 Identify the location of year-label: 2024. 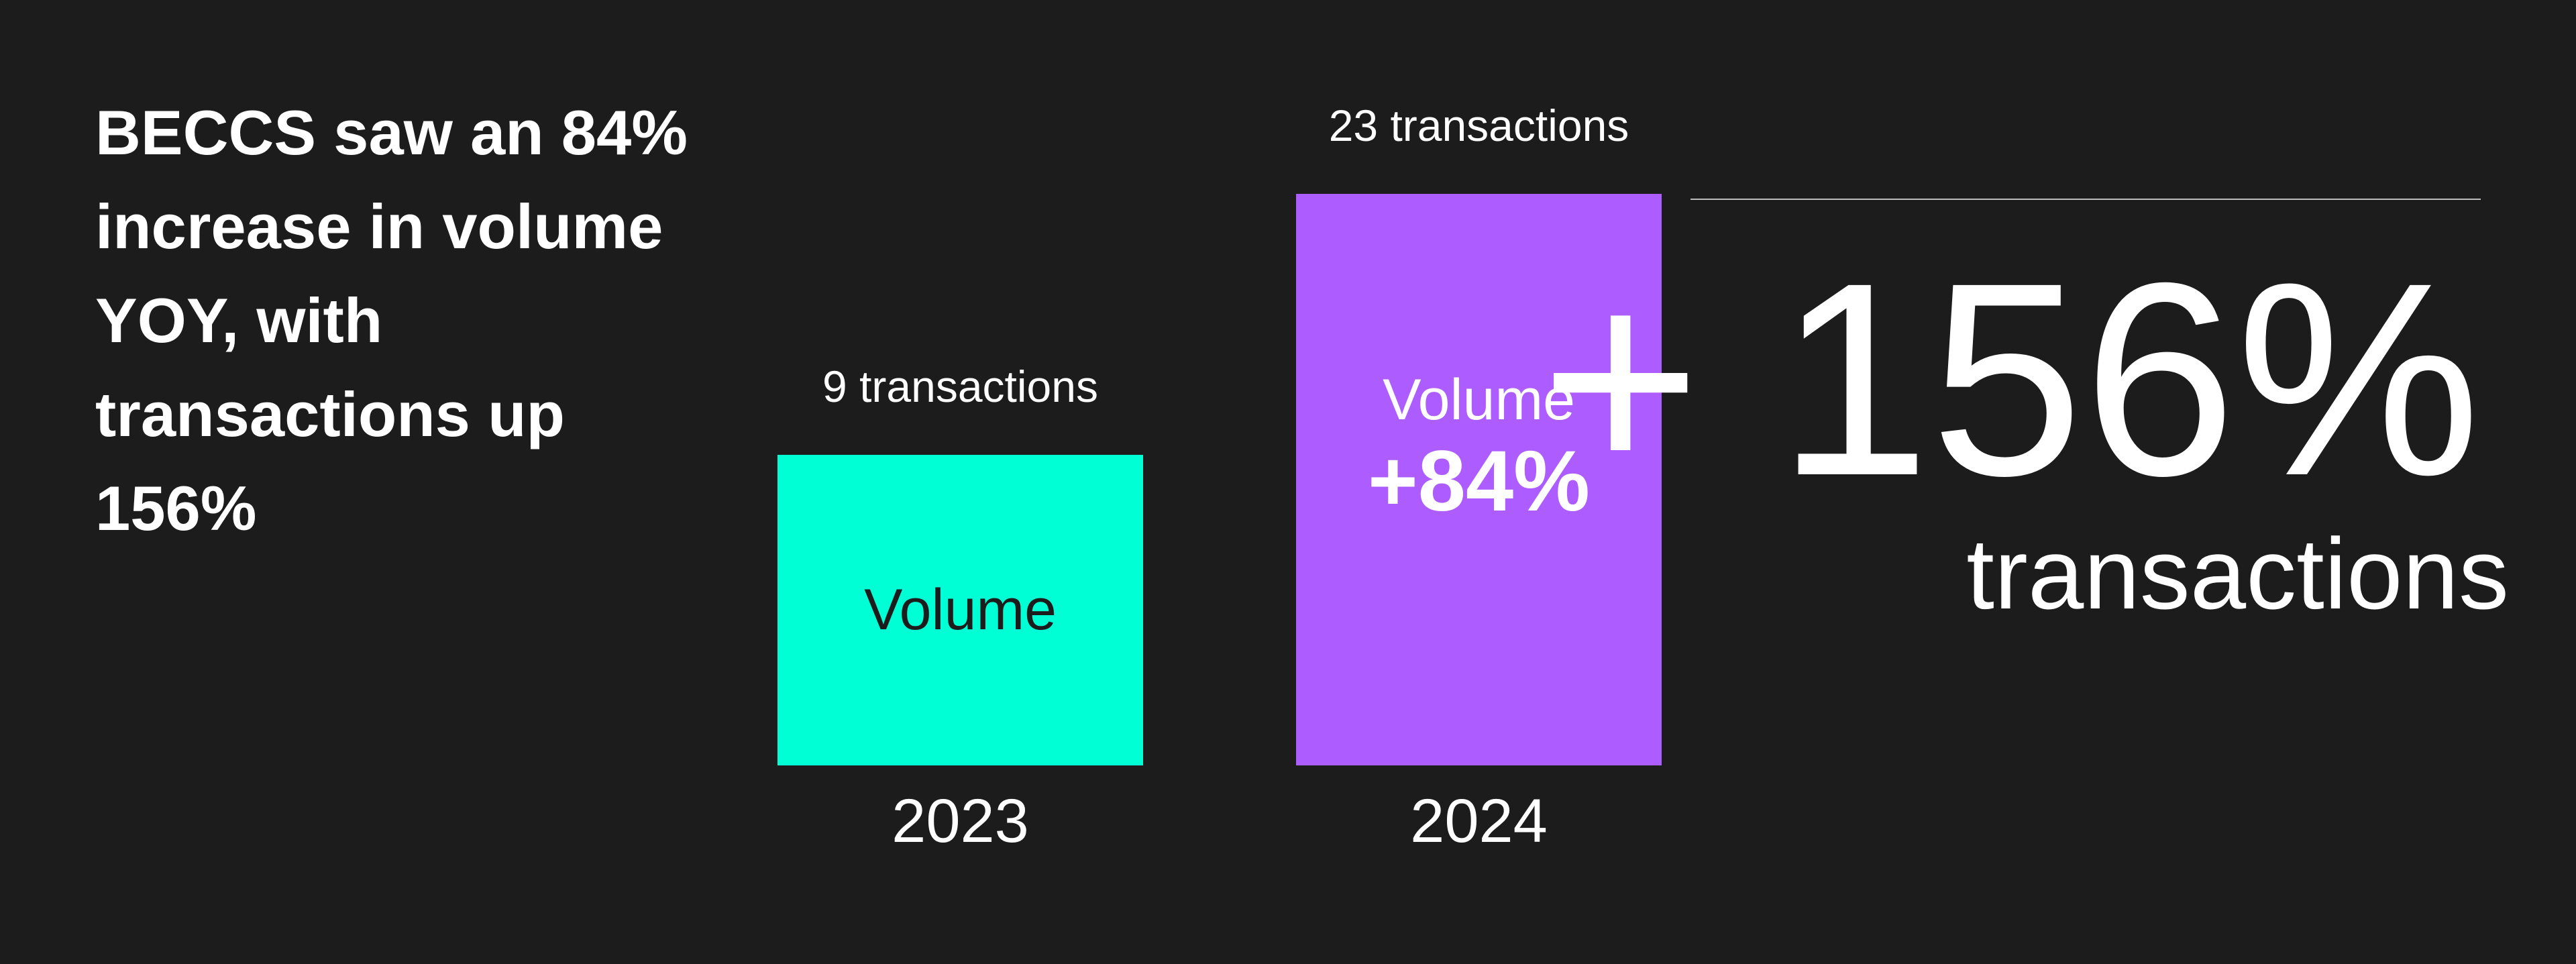
(1479, 821).